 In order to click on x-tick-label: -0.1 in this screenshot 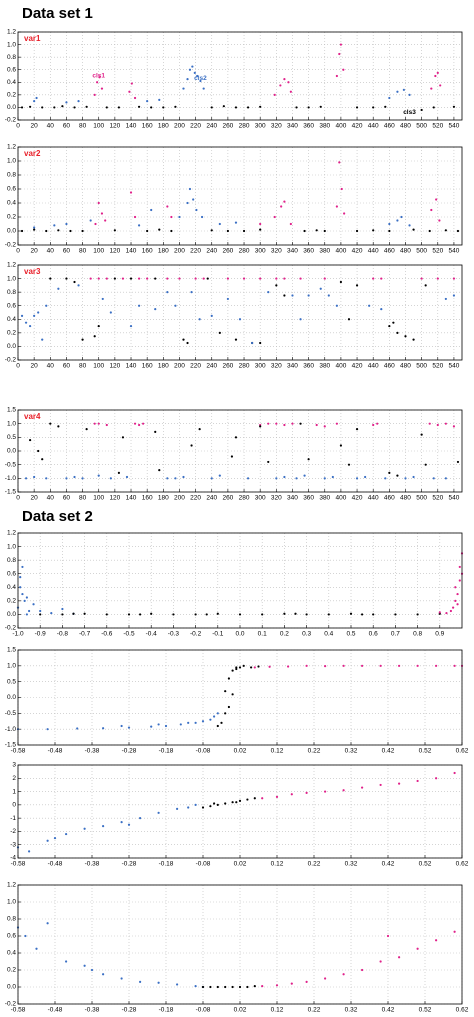, I will do `click(218, 634)`.